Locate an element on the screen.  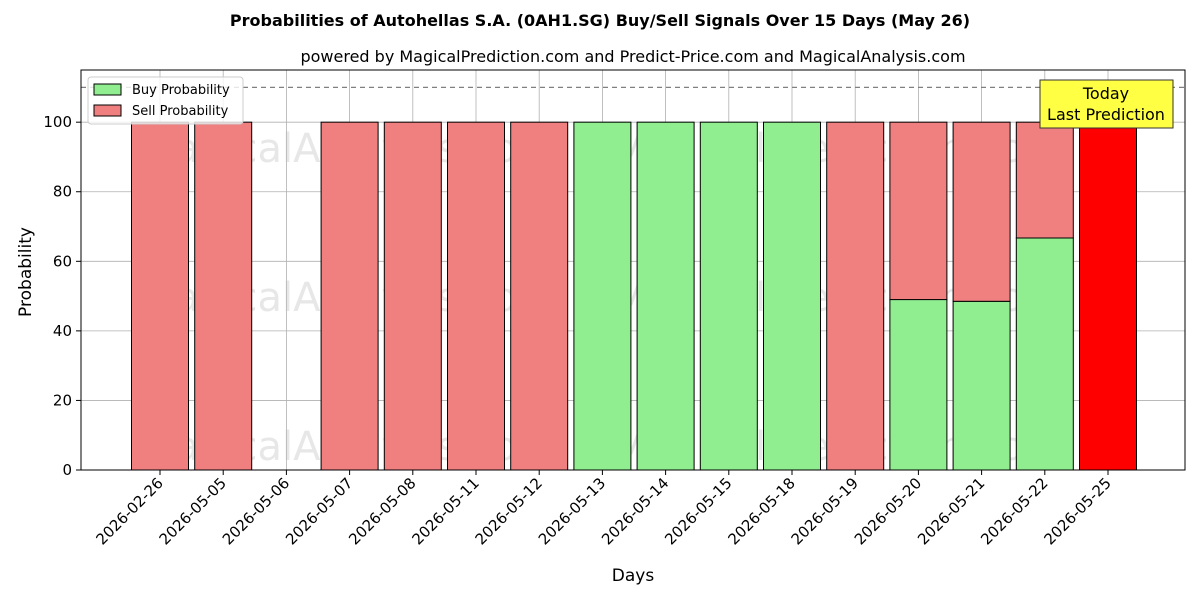
y-tick-label: 20 is located at coordinates (62, 400).